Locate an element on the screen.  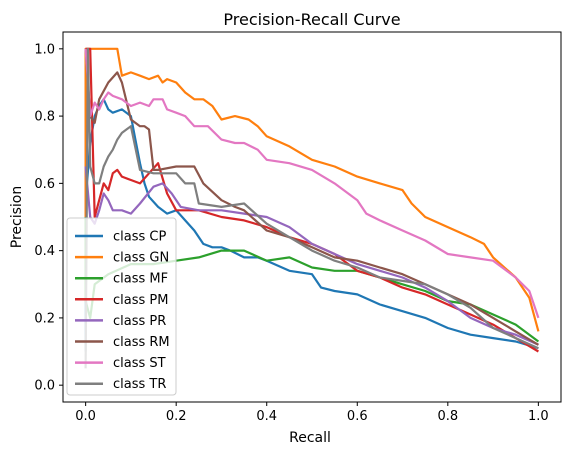
y-axis: 0.0 0.2 0.4 0.6 0.8 1.0 is located at coordinates (48, 218).